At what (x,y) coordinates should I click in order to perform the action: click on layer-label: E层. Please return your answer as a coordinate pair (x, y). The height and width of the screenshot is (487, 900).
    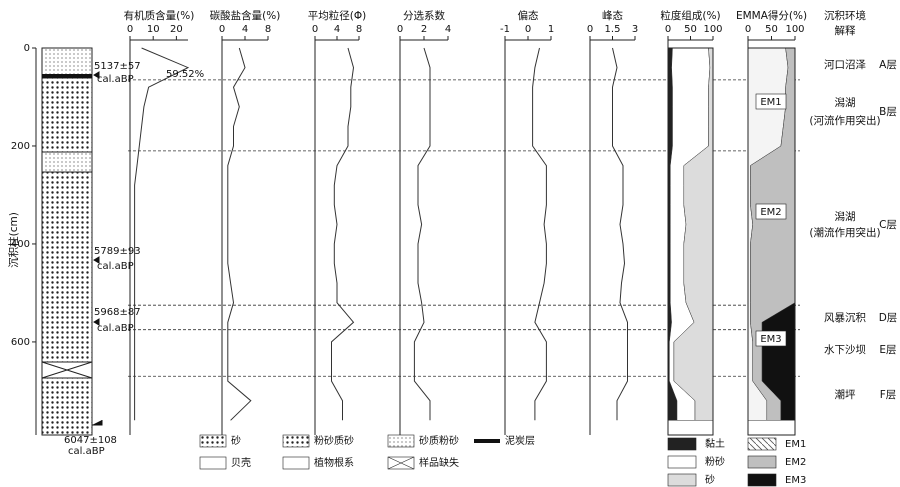
    Looking at the image, I should click on (887, 350).